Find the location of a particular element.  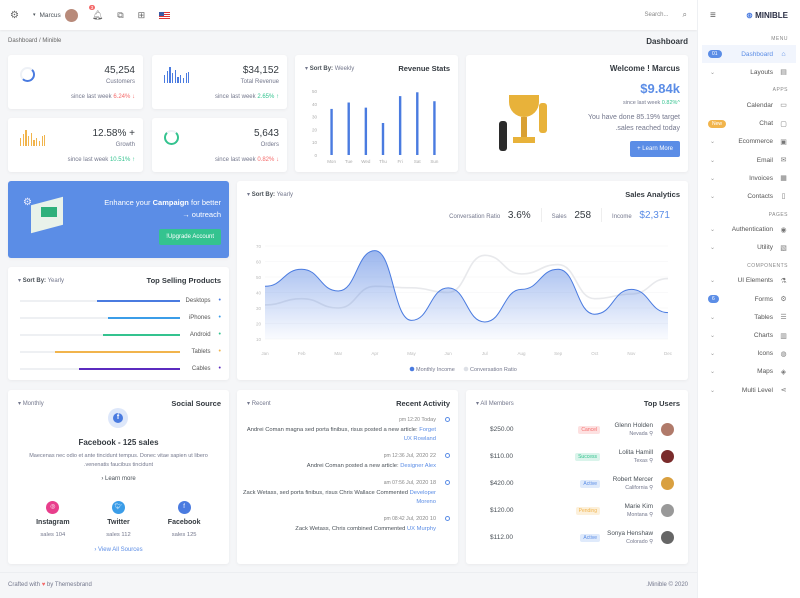

us-flag-icon is located at coordinates (165, 15).